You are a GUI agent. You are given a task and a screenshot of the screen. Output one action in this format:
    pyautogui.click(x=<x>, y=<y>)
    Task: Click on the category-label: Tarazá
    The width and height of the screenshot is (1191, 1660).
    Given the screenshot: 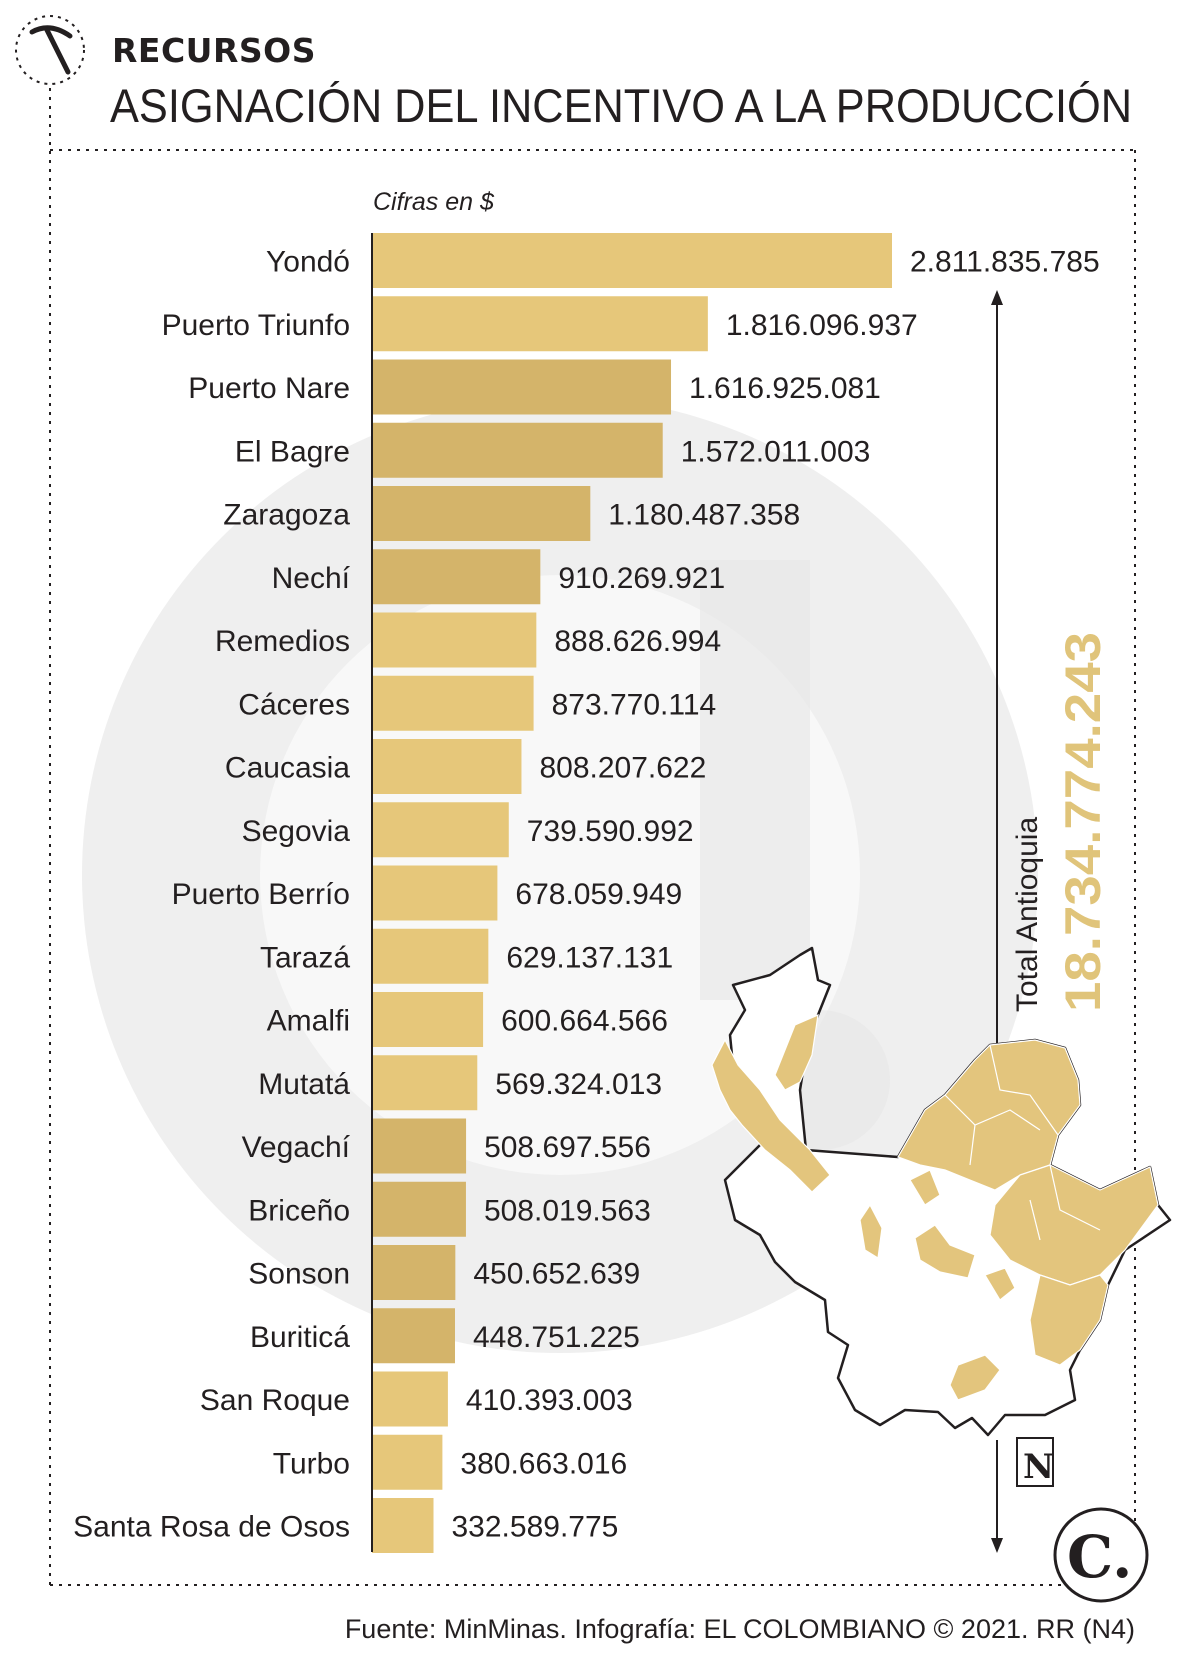 What is the action you would take?
    pyautogui.click(x=305, y=957)
    